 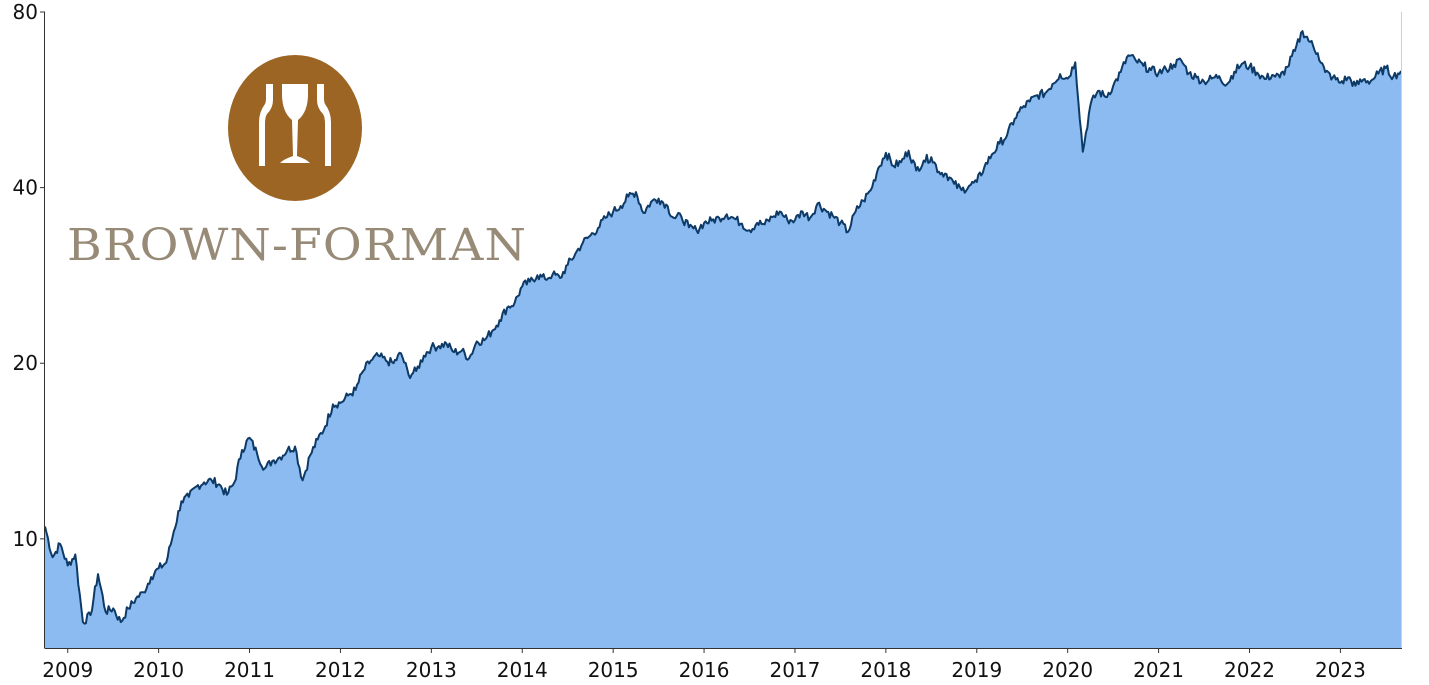 I want to click on y-tick-label: 80, so click(x=25, y=12).